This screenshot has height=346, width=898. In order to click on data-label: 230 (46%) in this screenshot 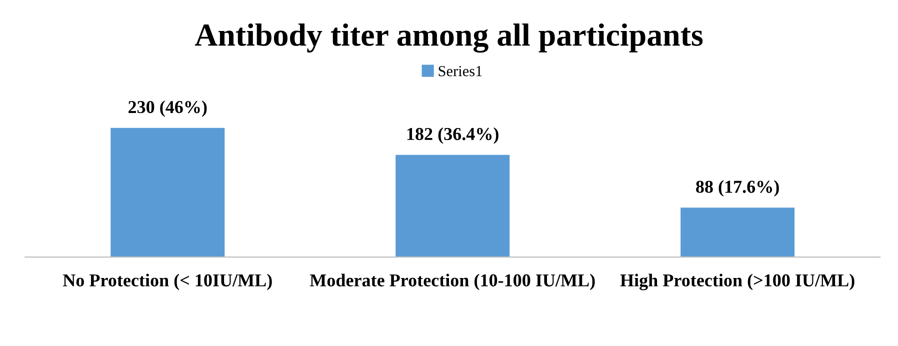, I will do `click(167, 108)`.